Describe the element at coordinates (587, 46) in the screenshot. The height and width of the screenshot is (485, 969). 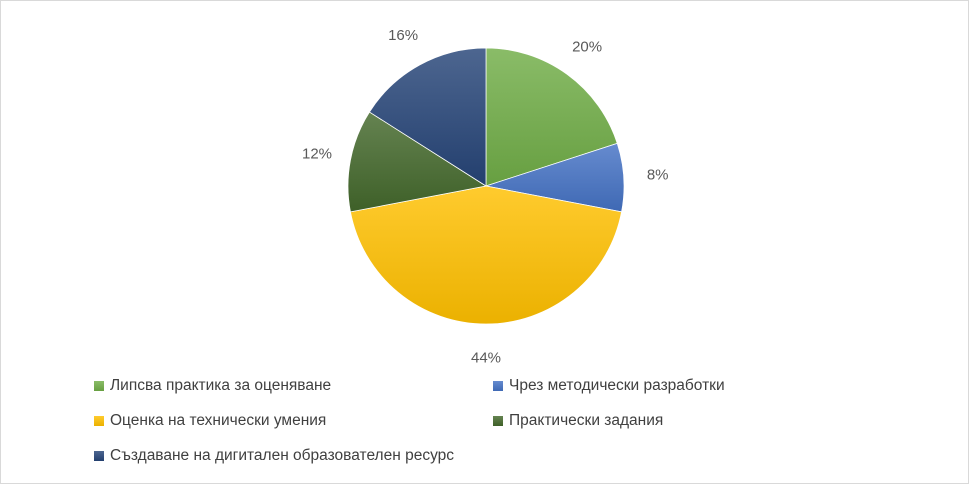
I see `slice-value-label-0: 20%` at that location.